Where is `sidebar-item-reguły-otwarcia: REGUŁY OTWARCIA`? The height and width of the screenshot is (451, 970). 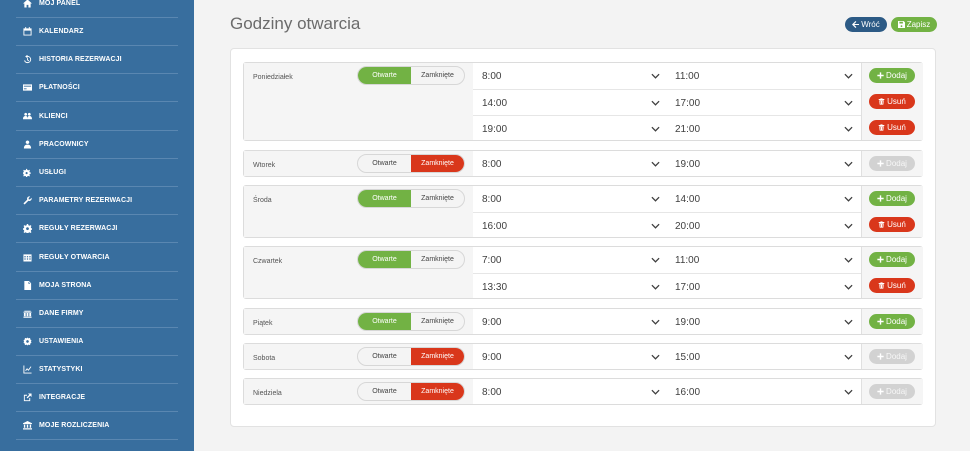 sidebar-item-reguły-otwarcia: REGUŁY OTWARCIA is located at coordinates (97, 258).